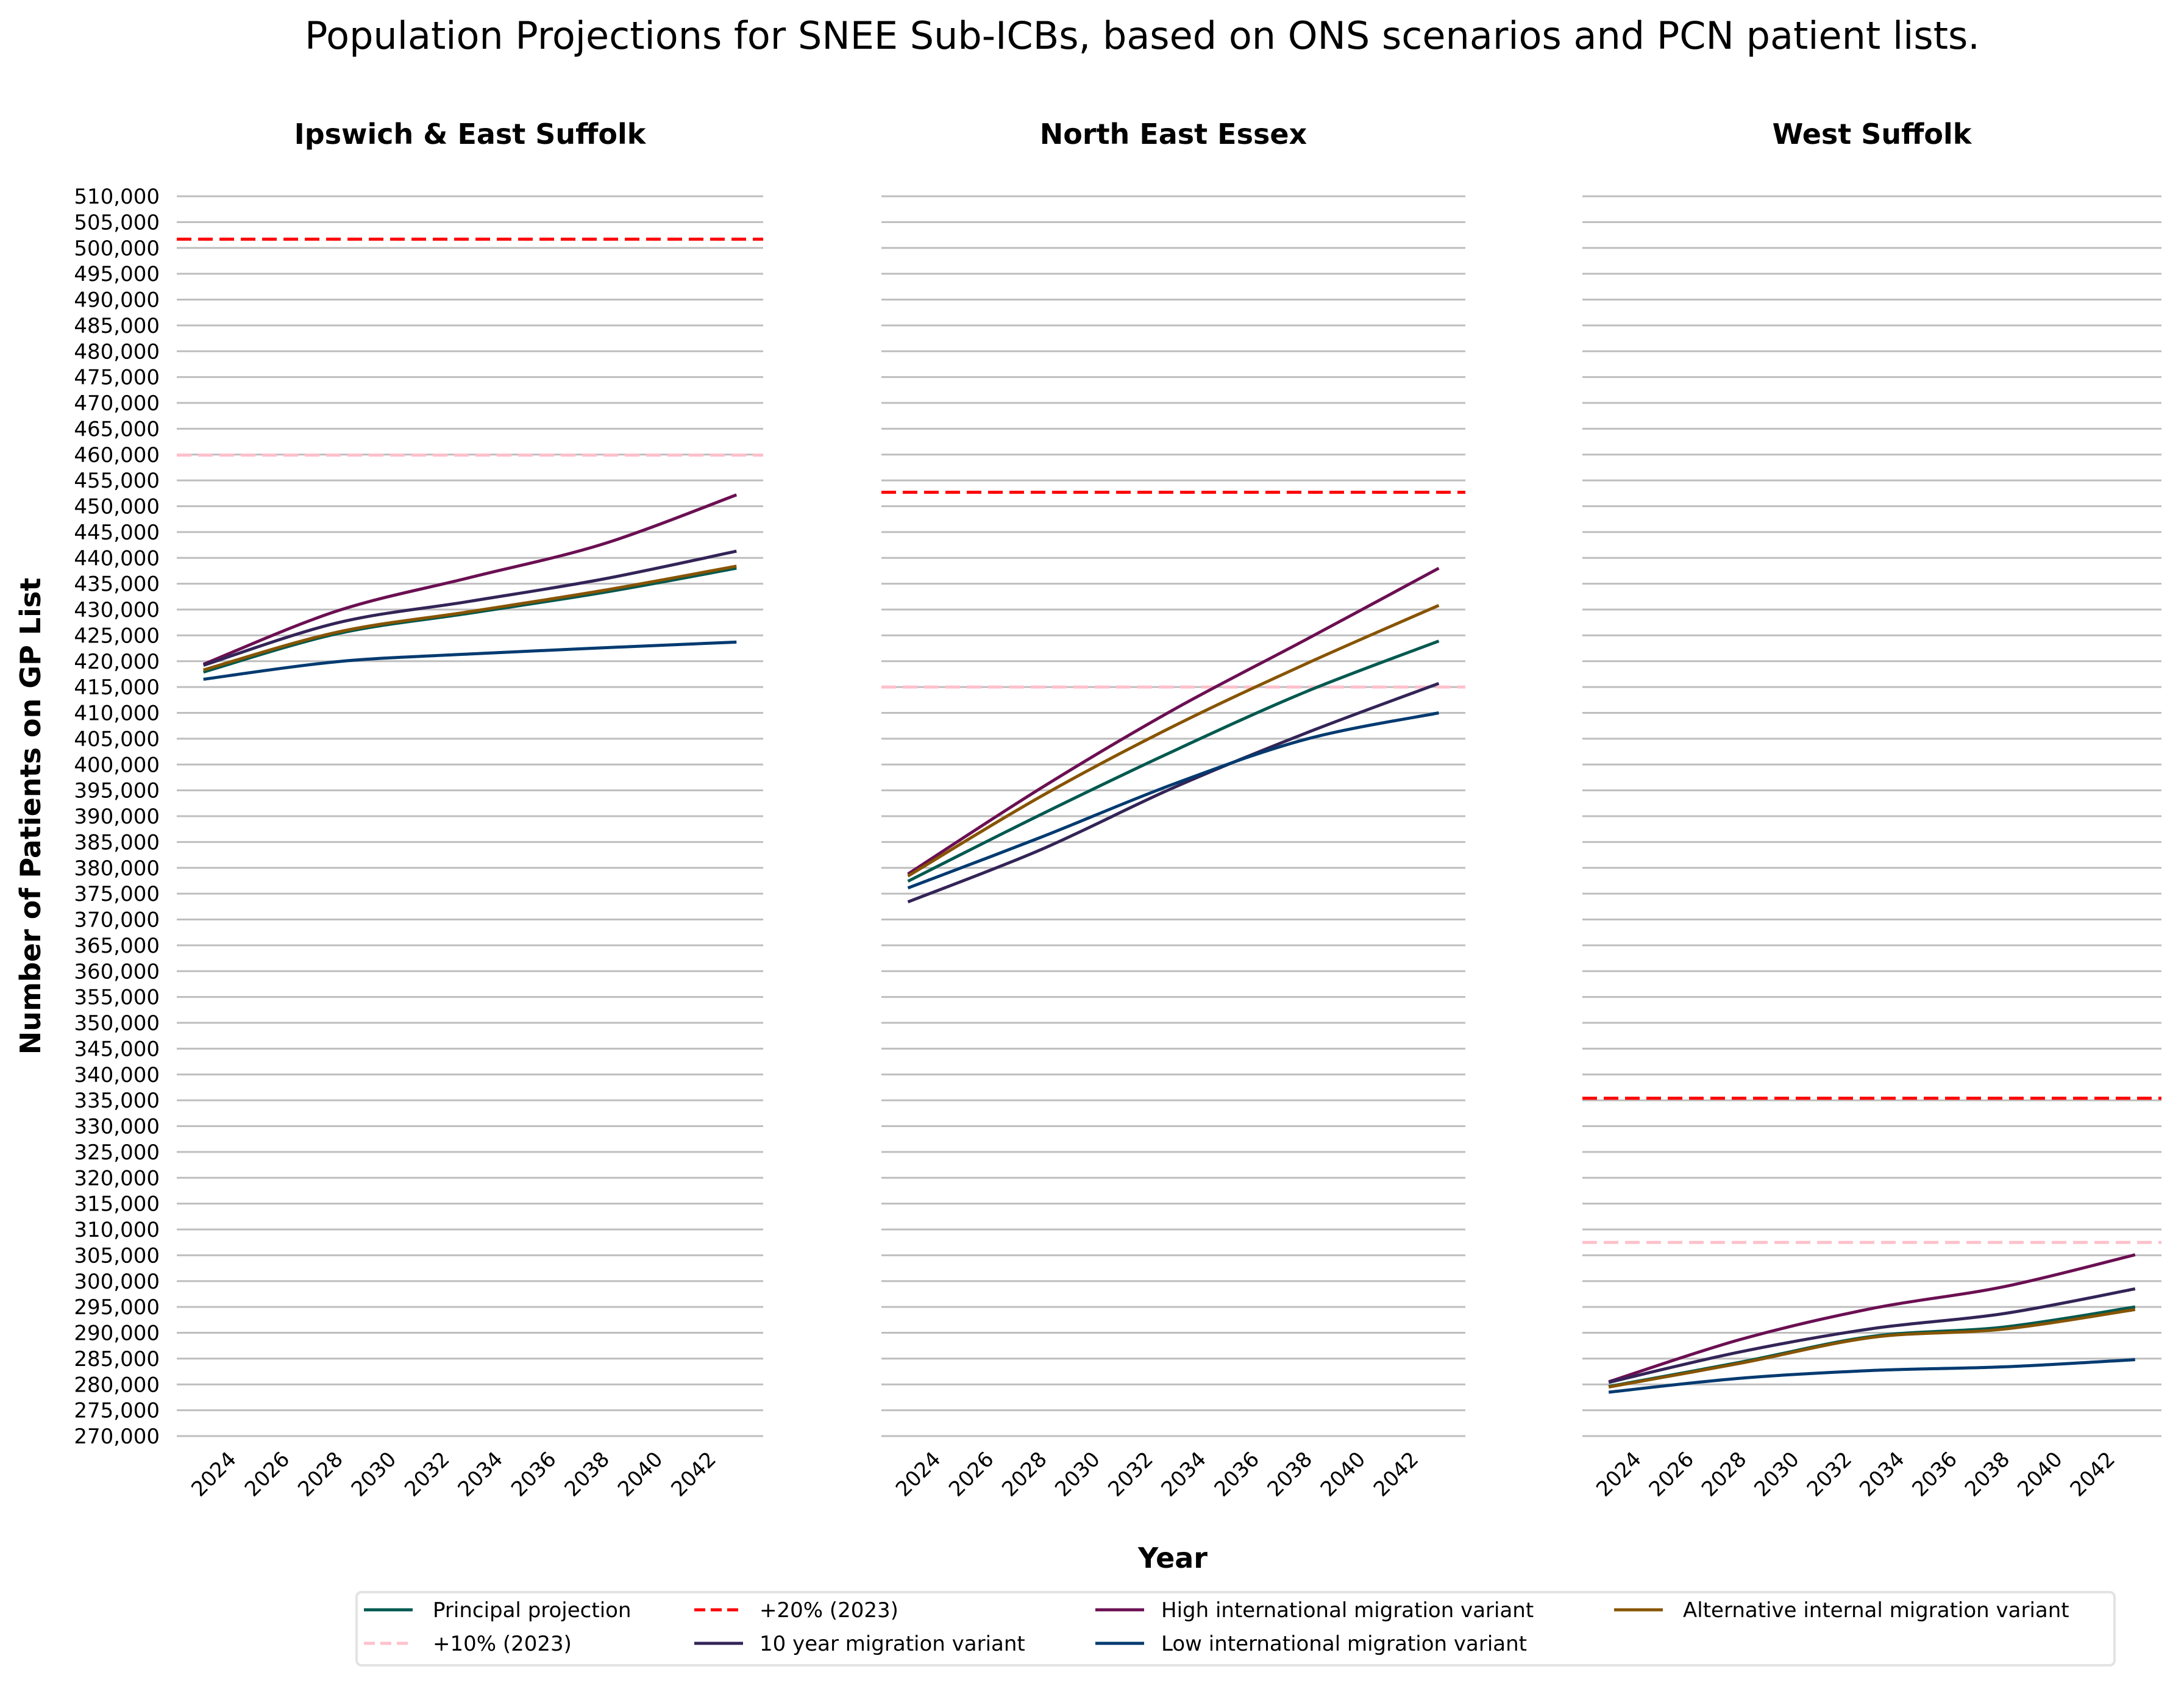  I want to click on legend-label: +10% (2023), so click(502, 1644).